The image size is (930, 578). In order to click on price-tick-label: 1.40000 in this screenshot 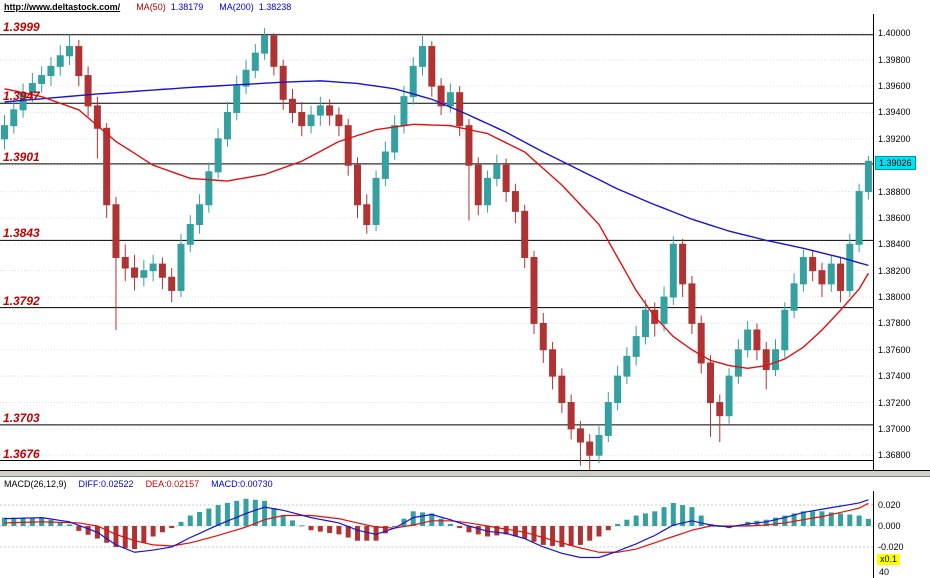, I will do `click(894, 33)`.